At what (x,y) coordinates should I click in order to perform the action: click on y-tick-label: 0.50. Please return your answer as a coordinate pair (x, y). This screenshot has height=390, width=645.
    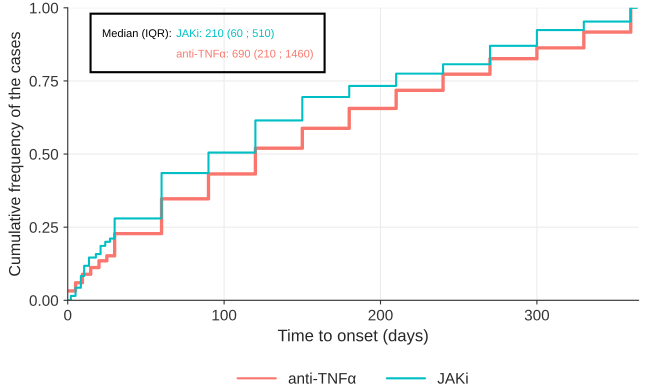
    Looking at the image, I should click on (44, 154).